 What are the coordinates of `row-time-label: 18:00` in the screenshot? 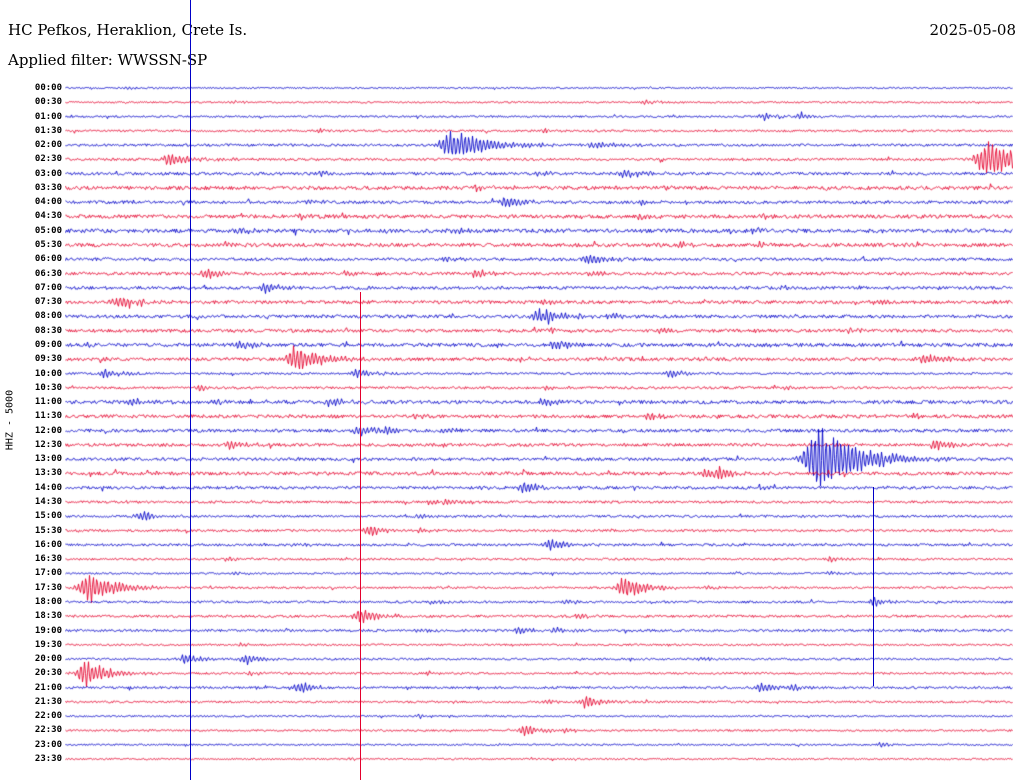 It's located at (48, 601).